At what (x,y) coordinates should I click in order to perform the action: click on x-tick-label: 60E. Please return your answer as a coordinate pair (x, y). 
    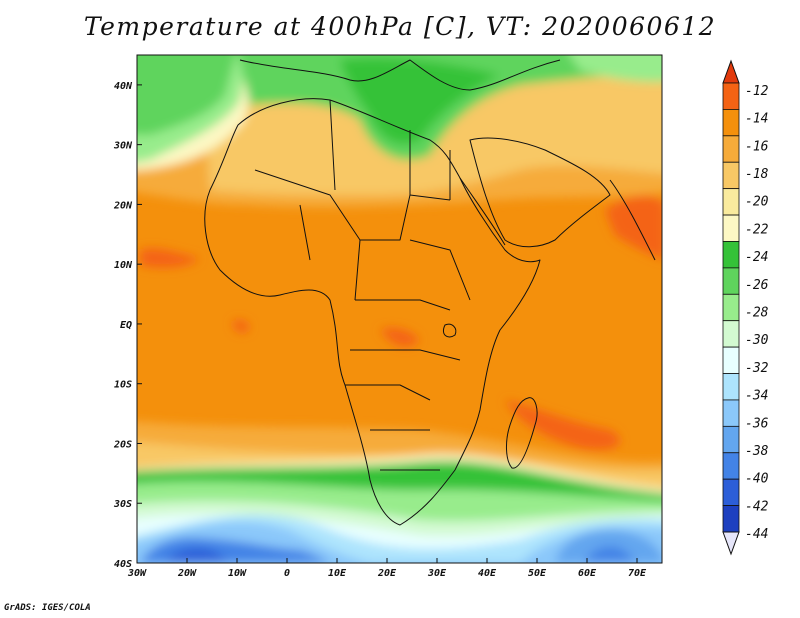
    Looking at the image, I should click on (587, 573).